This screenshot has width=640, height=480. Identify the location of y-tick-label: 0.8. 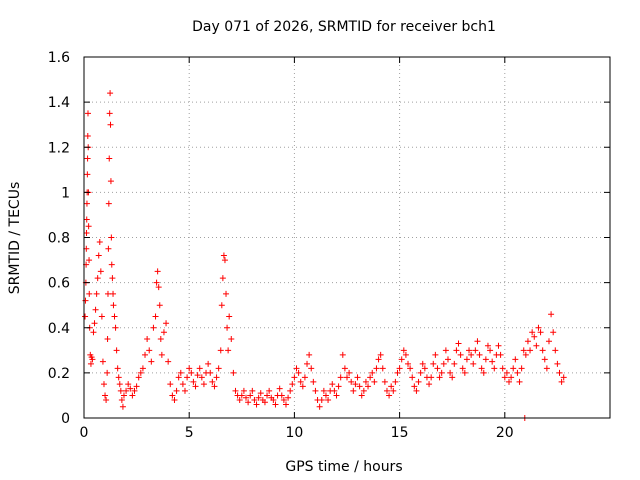
(59, 239).